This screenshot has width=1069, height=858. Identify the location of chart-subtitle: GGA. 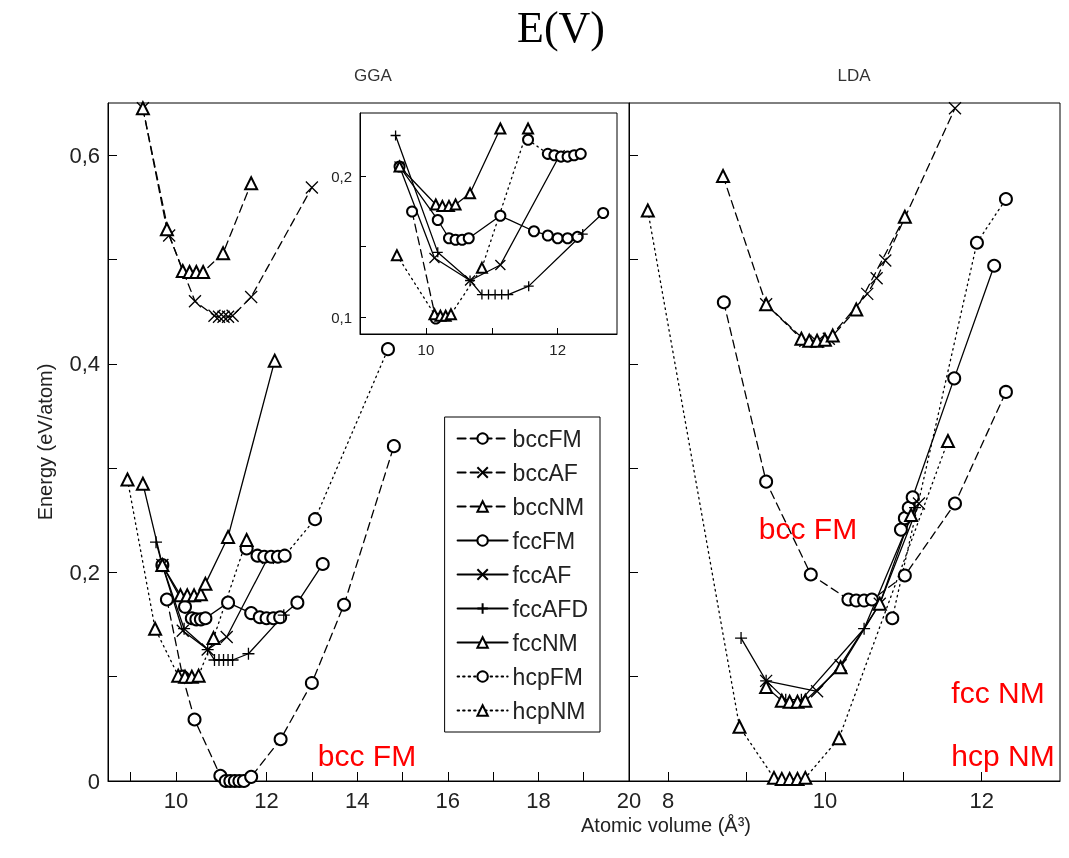
(373, 75).